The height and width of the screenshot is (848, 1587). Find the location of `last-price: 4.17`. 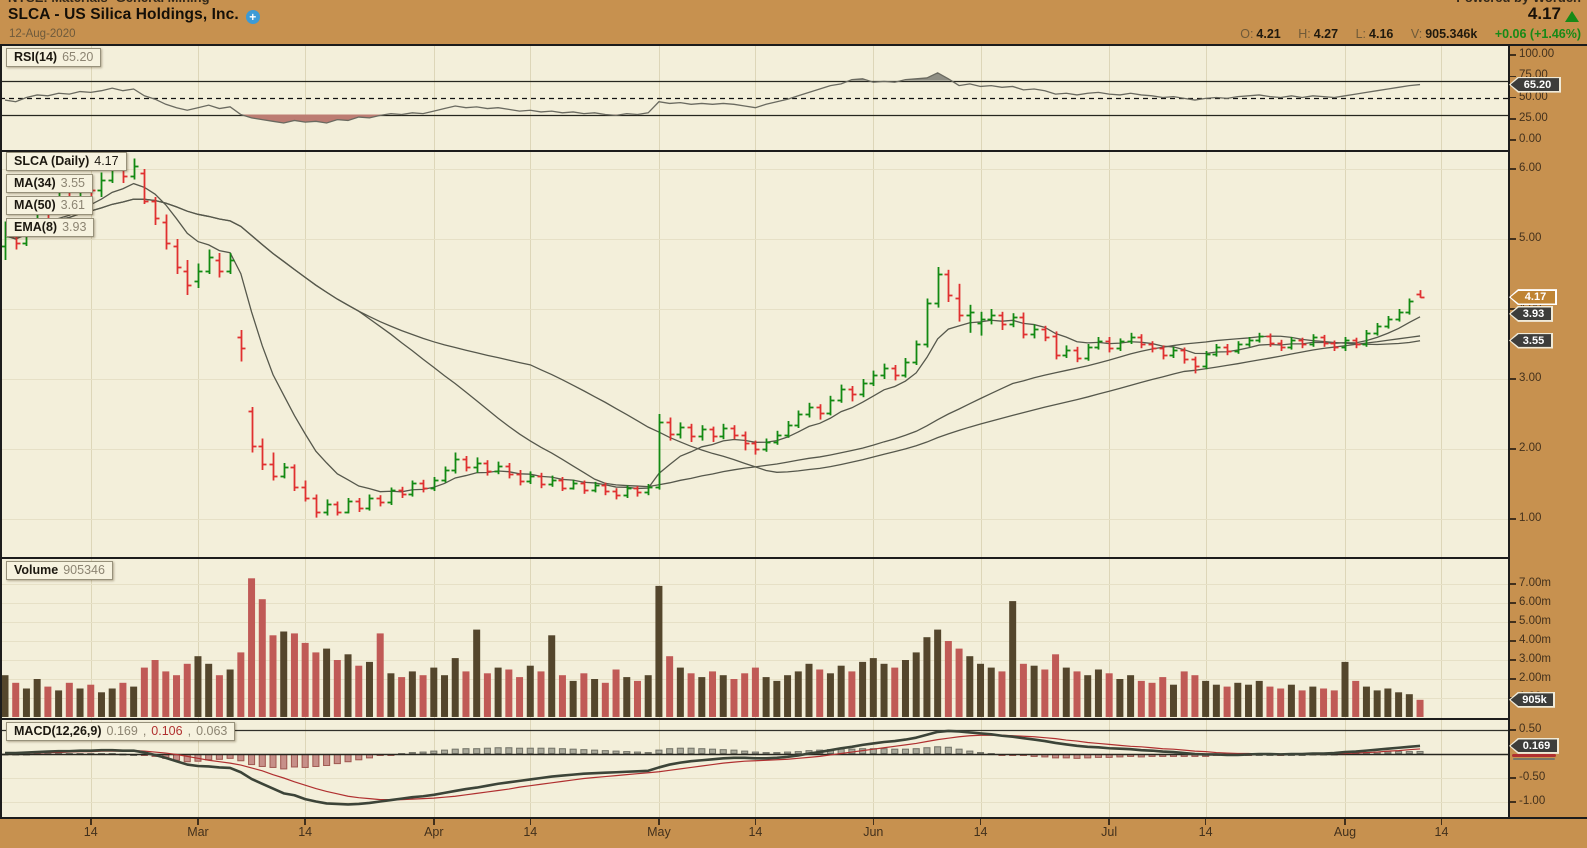

last-price: 4.17 is located at coordinates (1544, 13).